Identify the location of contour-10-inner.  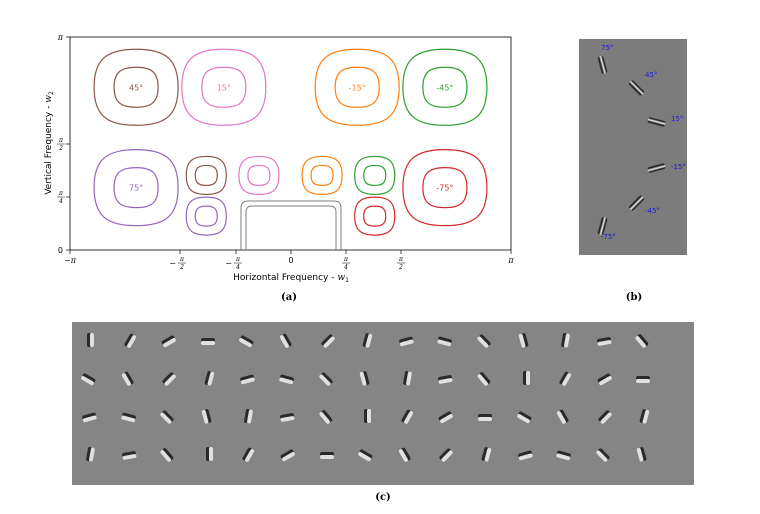
(206, 216).